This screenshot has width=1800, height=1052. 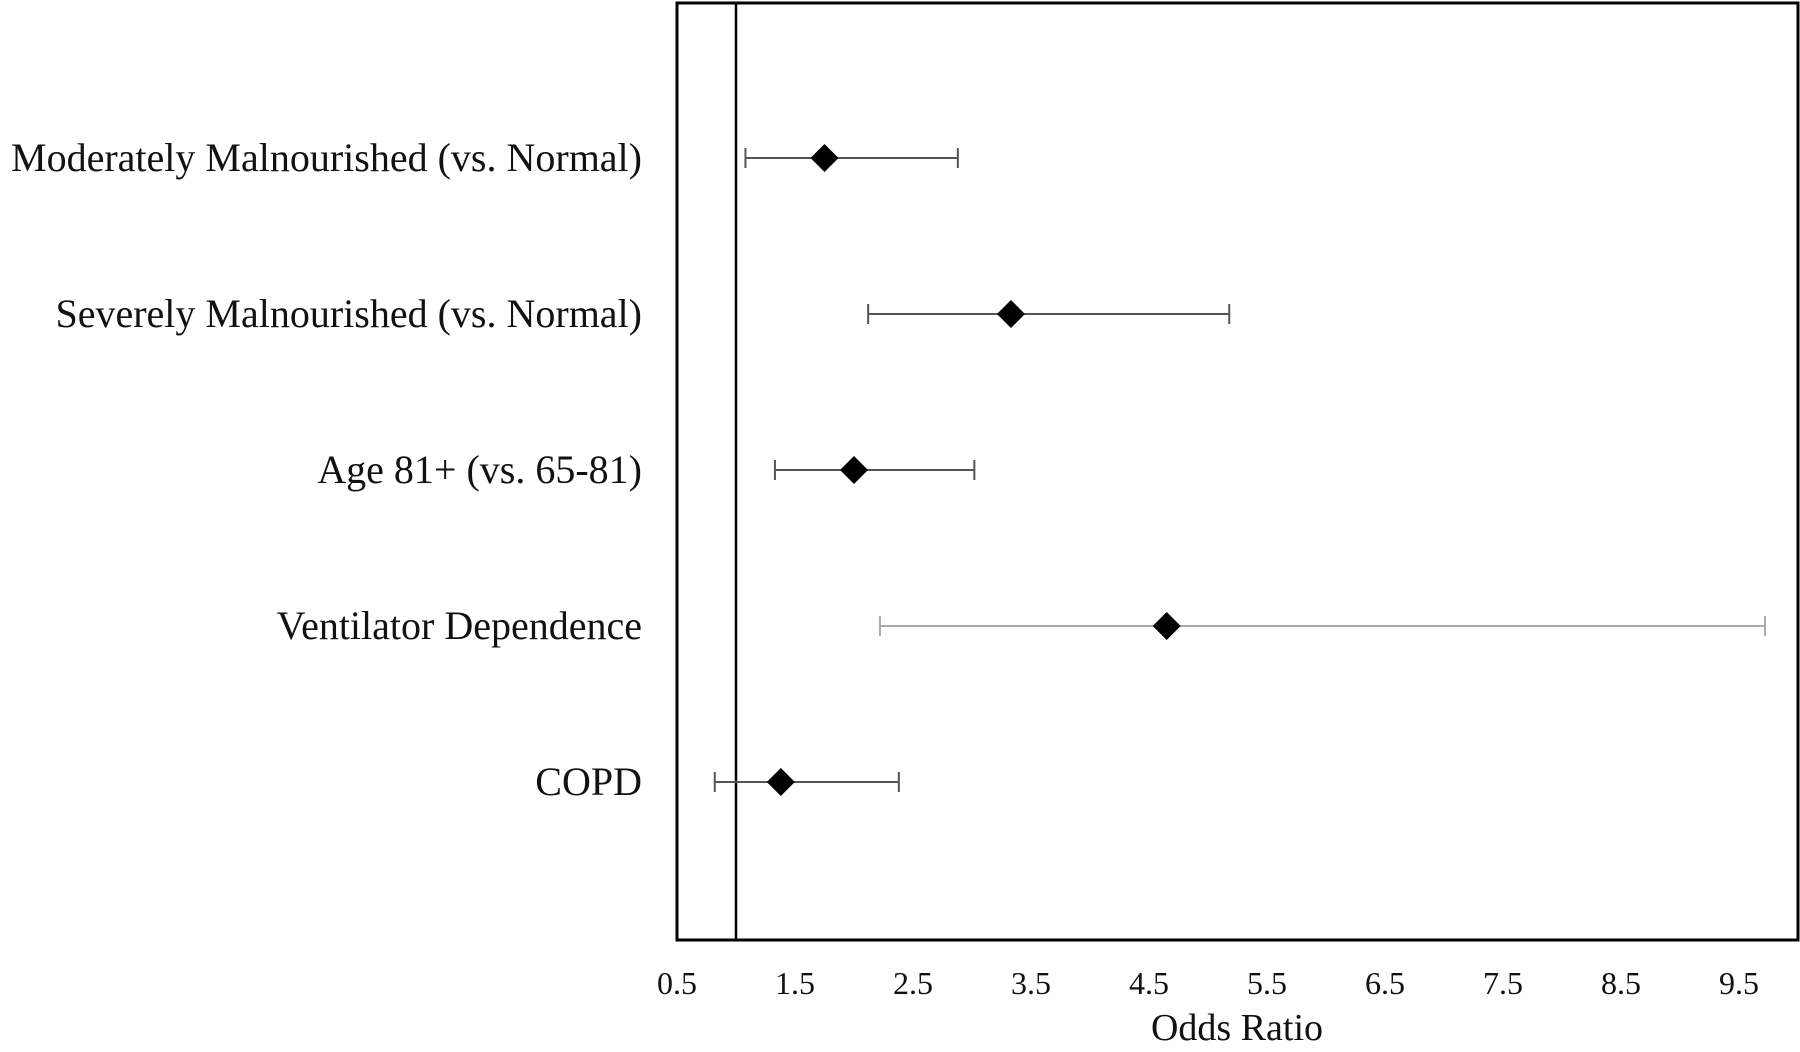 I want to click on category-label: Ventilator Dependence, so click(x=459, y=625).